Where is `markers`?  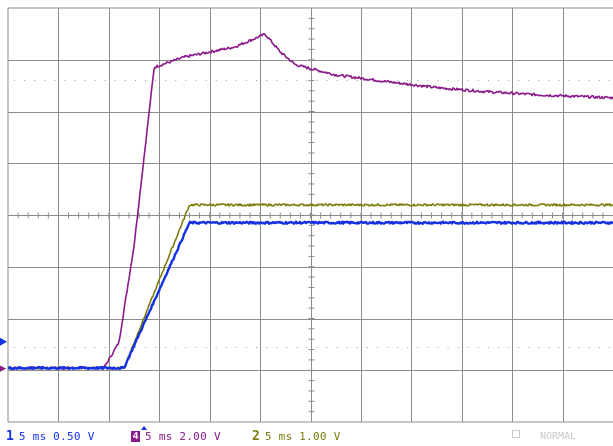 markers is located at coordinates (74, 383).